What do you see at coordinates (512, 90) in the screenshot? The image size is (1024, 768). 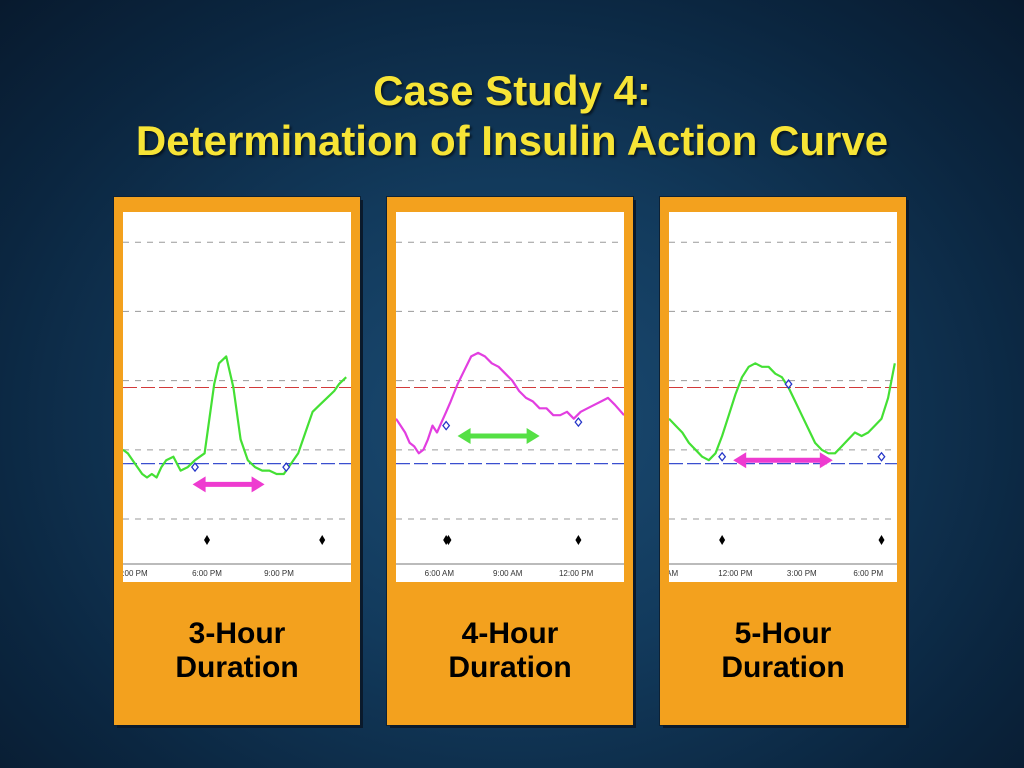 I see `title-line-1: Case Study 4:` at bounding box center [512, 90].